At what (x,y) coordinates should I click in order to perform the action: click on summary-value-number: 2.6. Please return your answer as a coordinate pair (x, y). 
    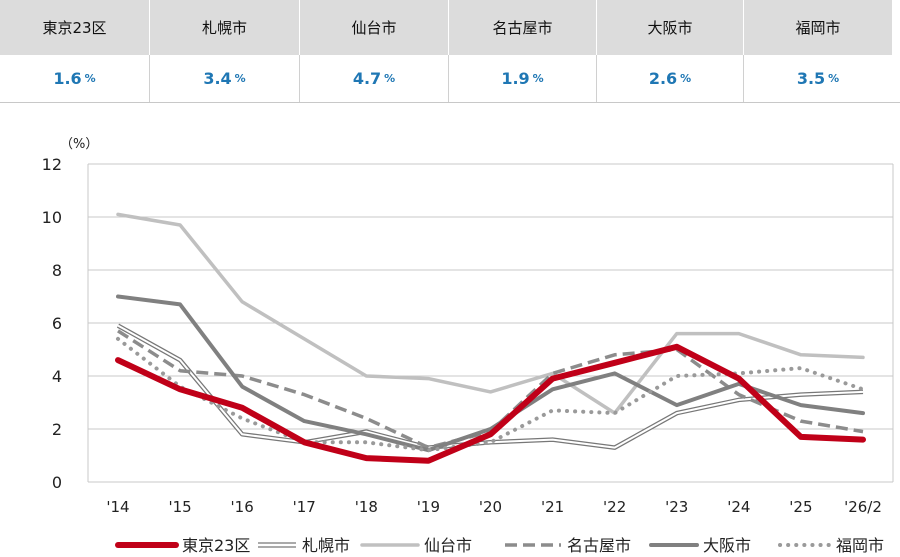
    Looking at the image, I should click on (663, 78).